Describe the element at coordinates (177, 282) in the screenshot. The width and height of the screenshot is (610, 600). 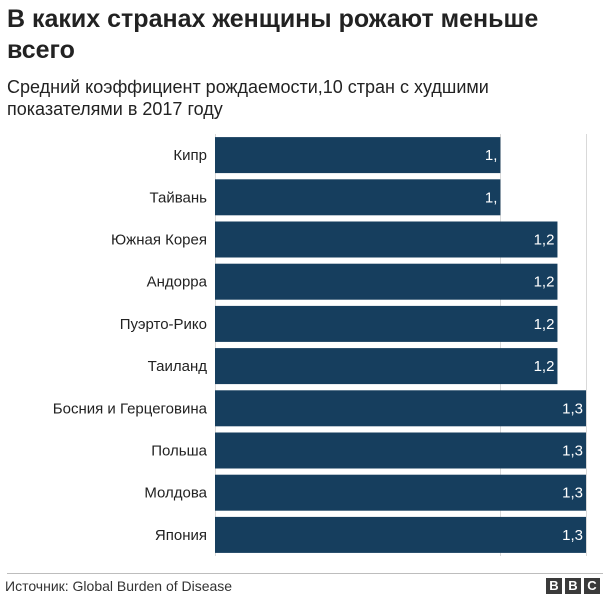
I see `category-label: Андорра` at that location.